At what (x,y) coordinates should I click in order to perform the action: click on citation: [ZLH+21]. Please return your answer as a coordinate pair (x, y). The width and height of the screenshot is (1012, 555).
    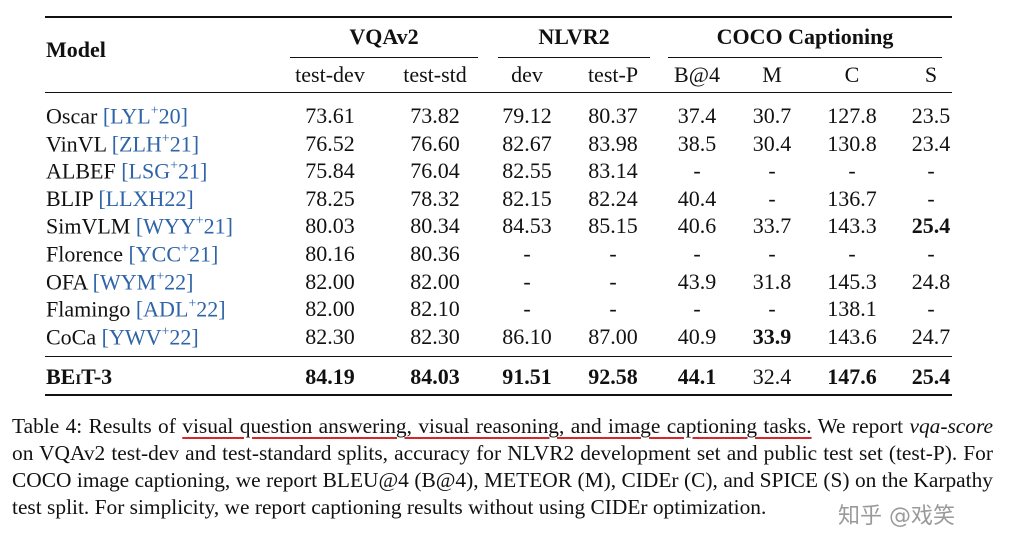
    Looking at the image, I should click on (155, 143).